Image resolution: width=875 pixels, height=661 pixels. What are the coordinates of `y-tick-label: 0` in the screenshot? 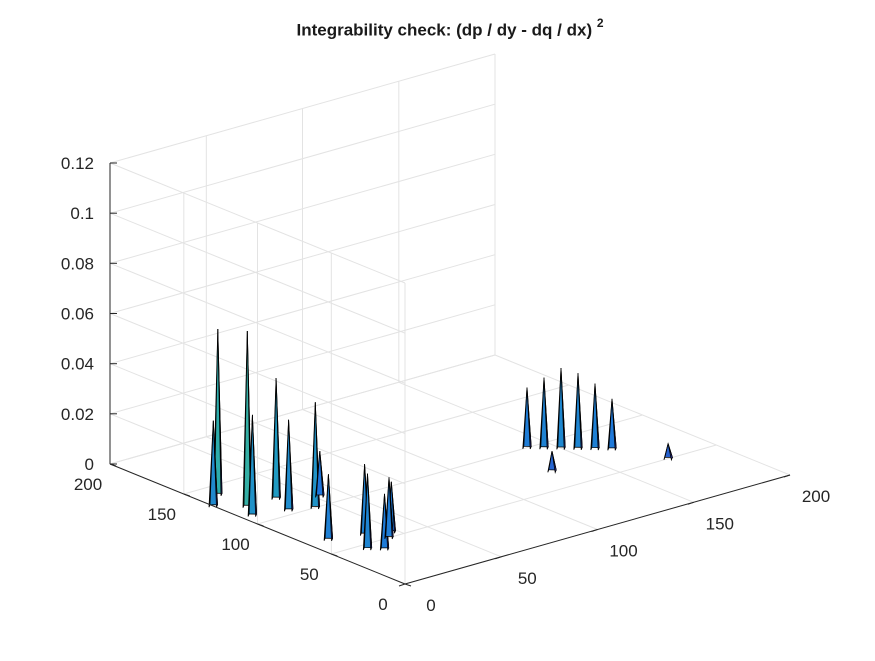 It's located at (382, 604).